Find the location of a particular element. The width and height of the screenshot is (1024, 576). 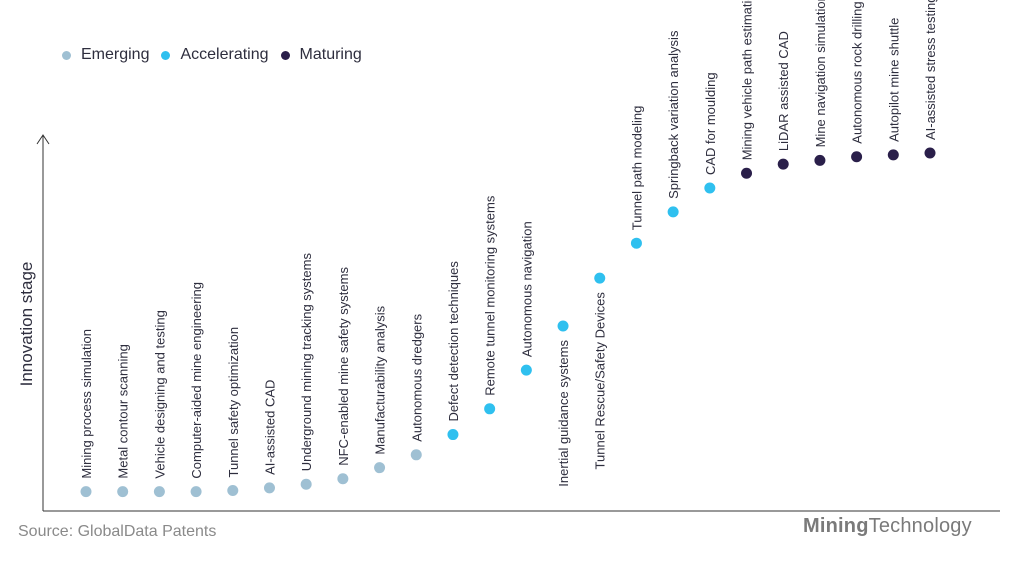

point-label: Computer-aided mine engineering is located at coordinates (196, 380).